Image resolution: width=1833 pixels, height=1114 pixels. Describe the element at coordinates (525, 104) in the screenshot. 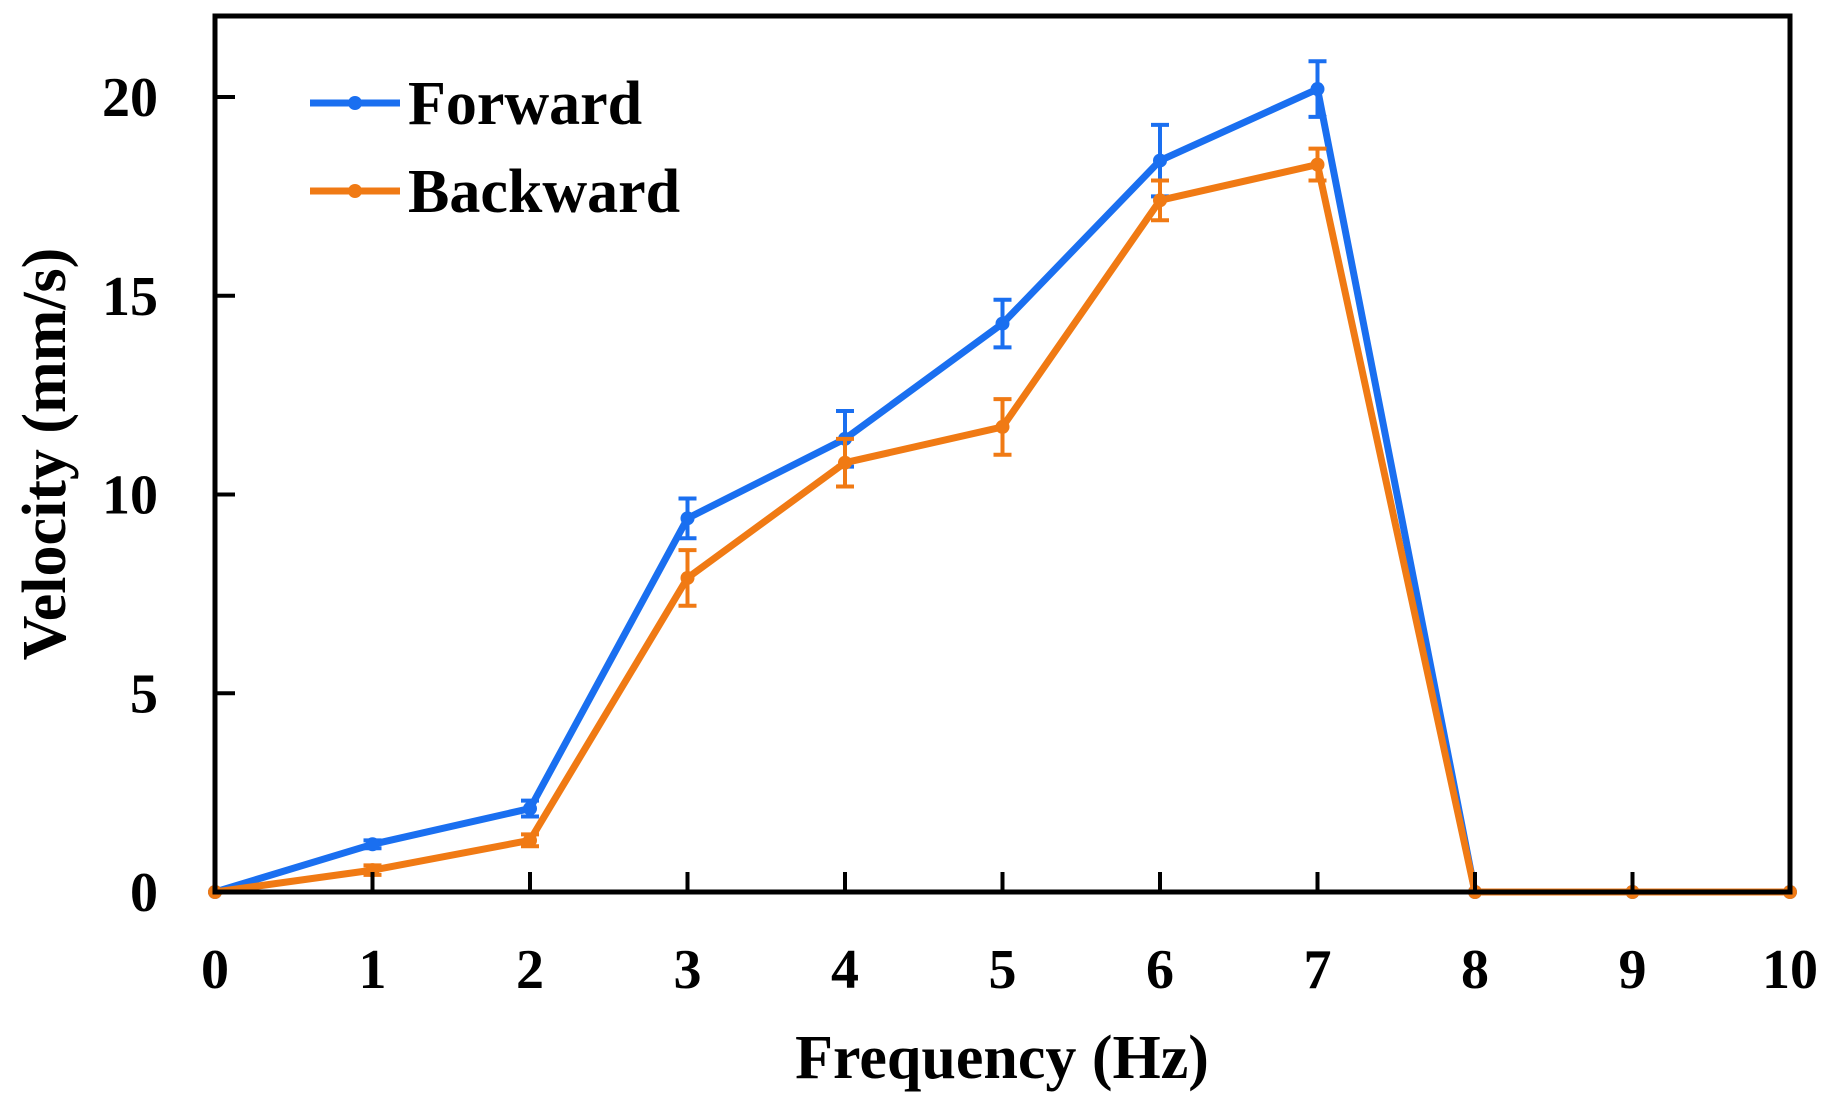

I see `legend-label: Forward` at that location.